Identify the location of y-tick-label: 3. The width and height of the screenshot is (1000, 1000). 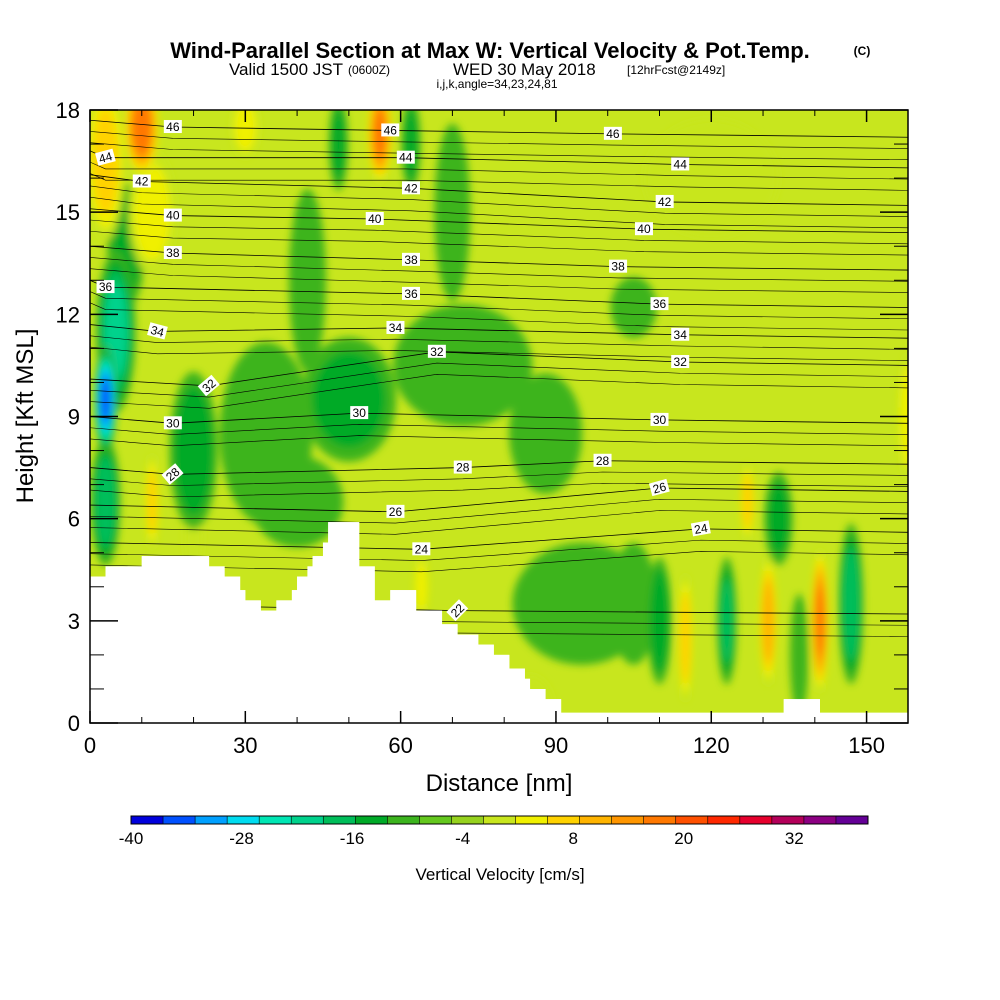
(74, 621).